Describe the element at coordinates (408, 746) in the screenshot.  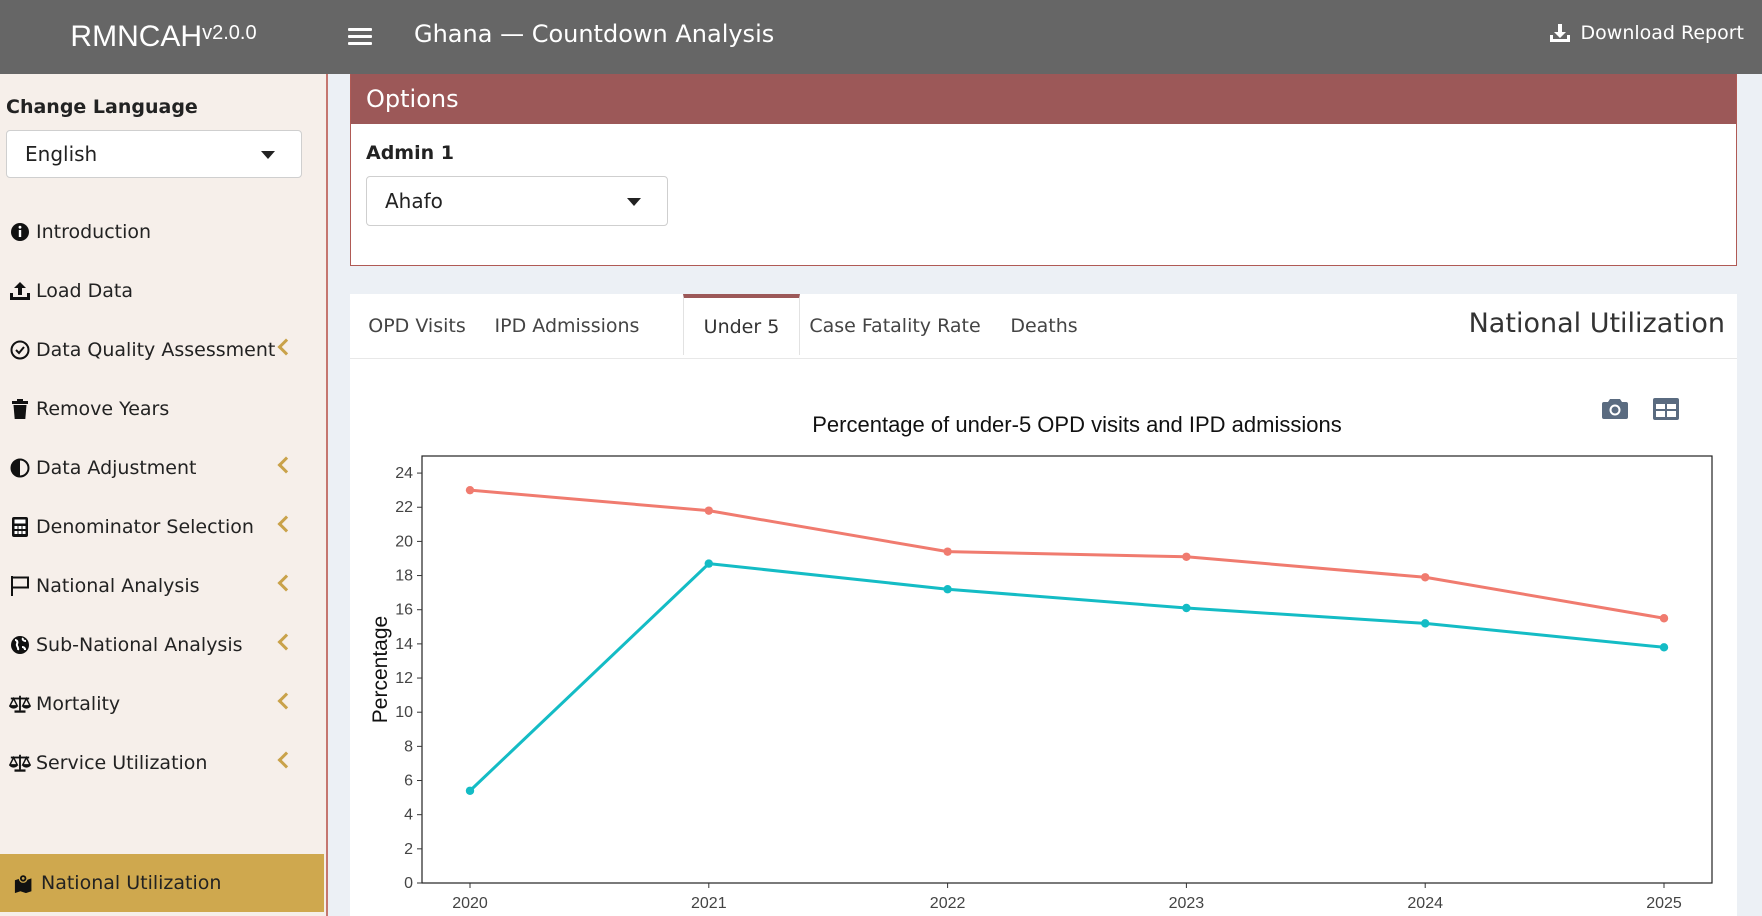
I see `y-tick-label: 8` at that location.